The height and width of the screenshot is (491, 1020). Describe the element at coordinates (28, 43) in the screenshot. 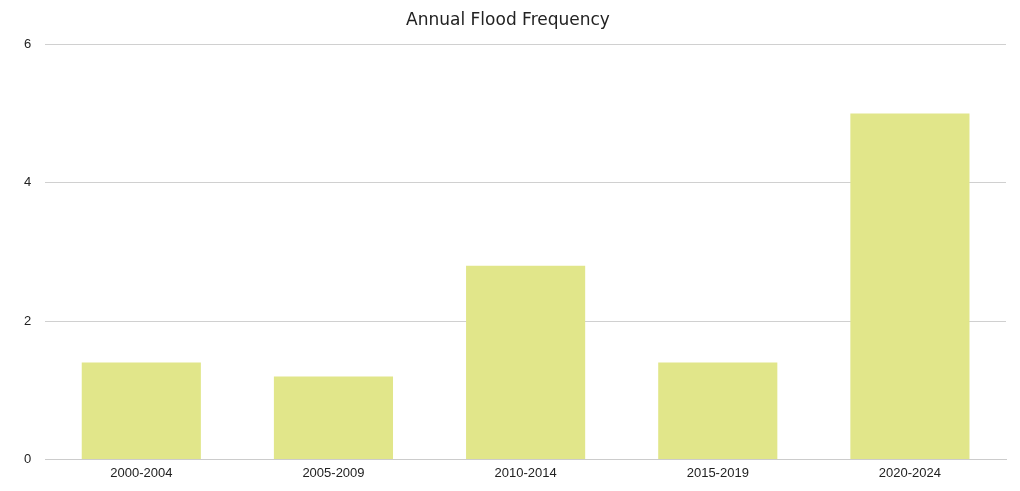

I see `y-tick-label: 6` at that location.